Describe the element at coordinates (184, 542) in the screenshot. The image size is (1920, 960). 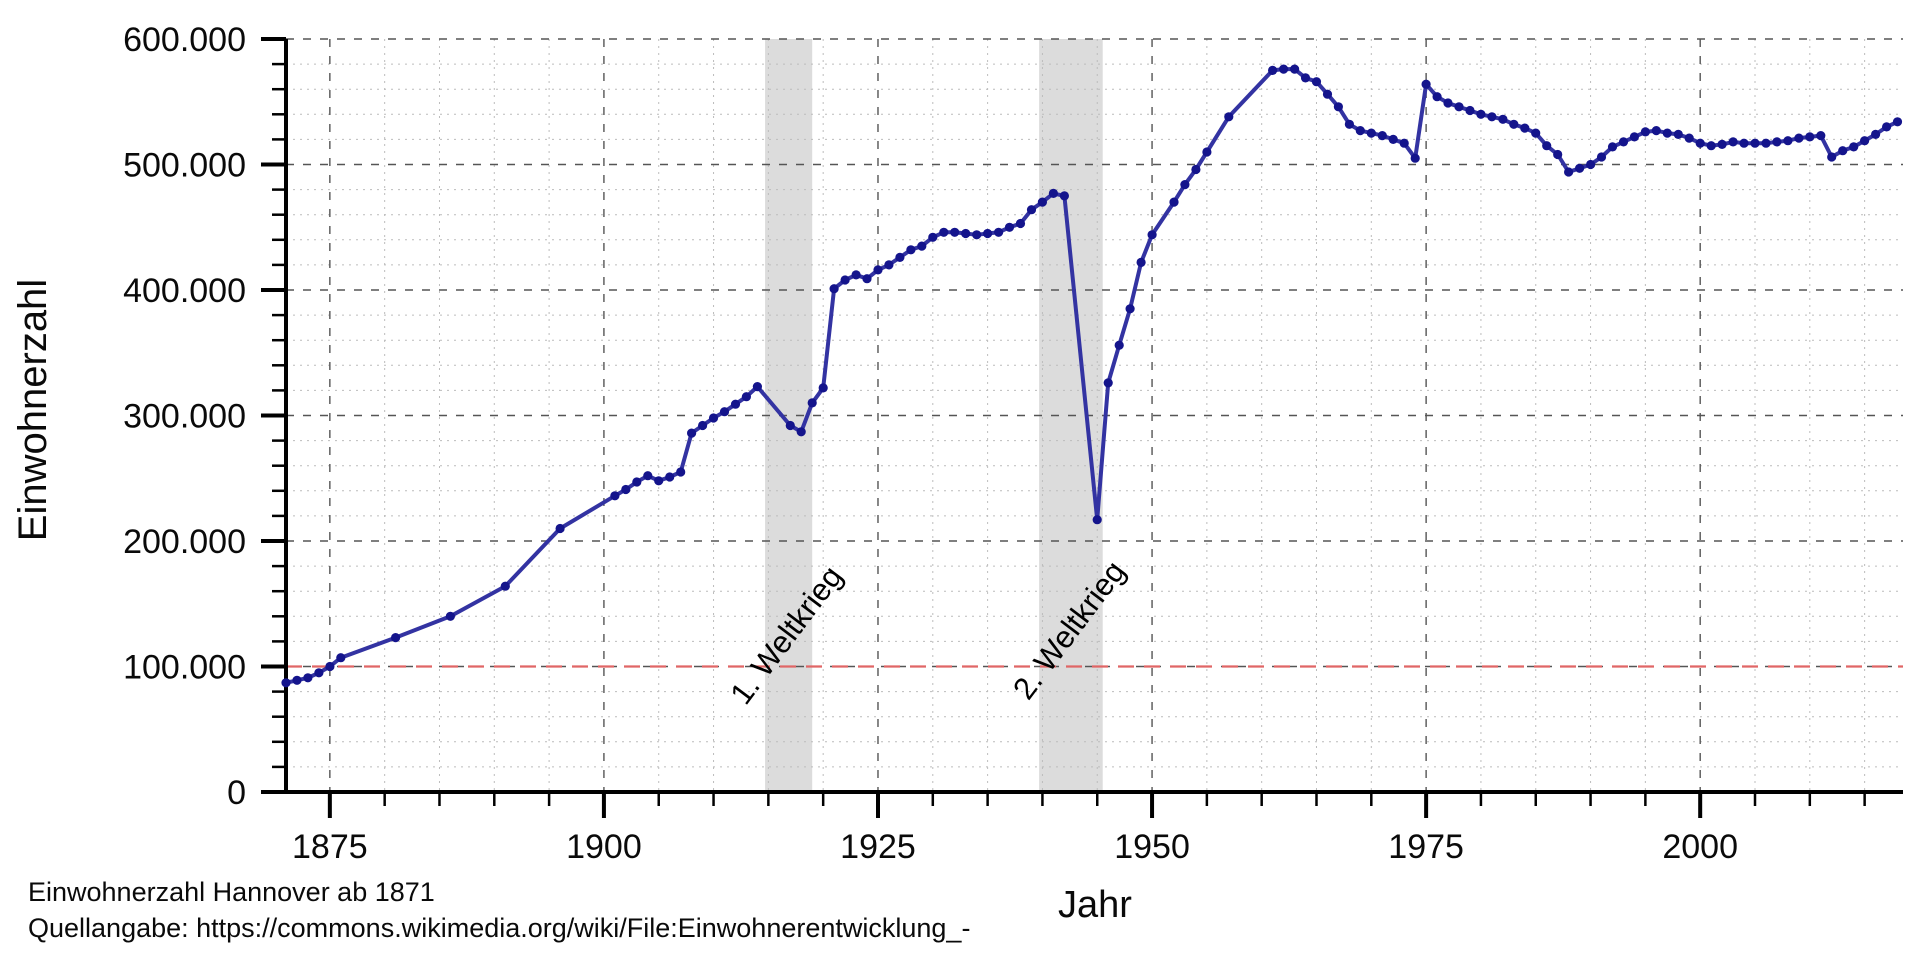
I see `y-tick-label: 200.000` at that location.